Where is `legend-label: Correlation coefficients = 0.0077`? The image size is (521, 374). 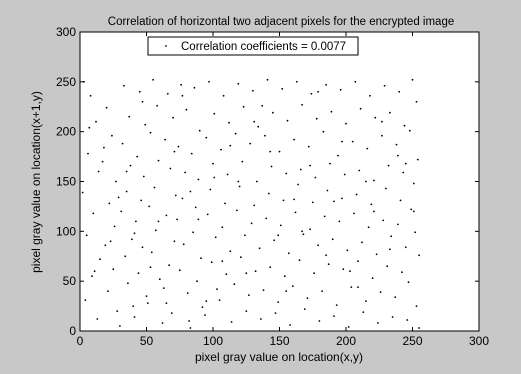
legend-label: Correlation coefficients = 0.0077 is located at coordinates (263, 47).